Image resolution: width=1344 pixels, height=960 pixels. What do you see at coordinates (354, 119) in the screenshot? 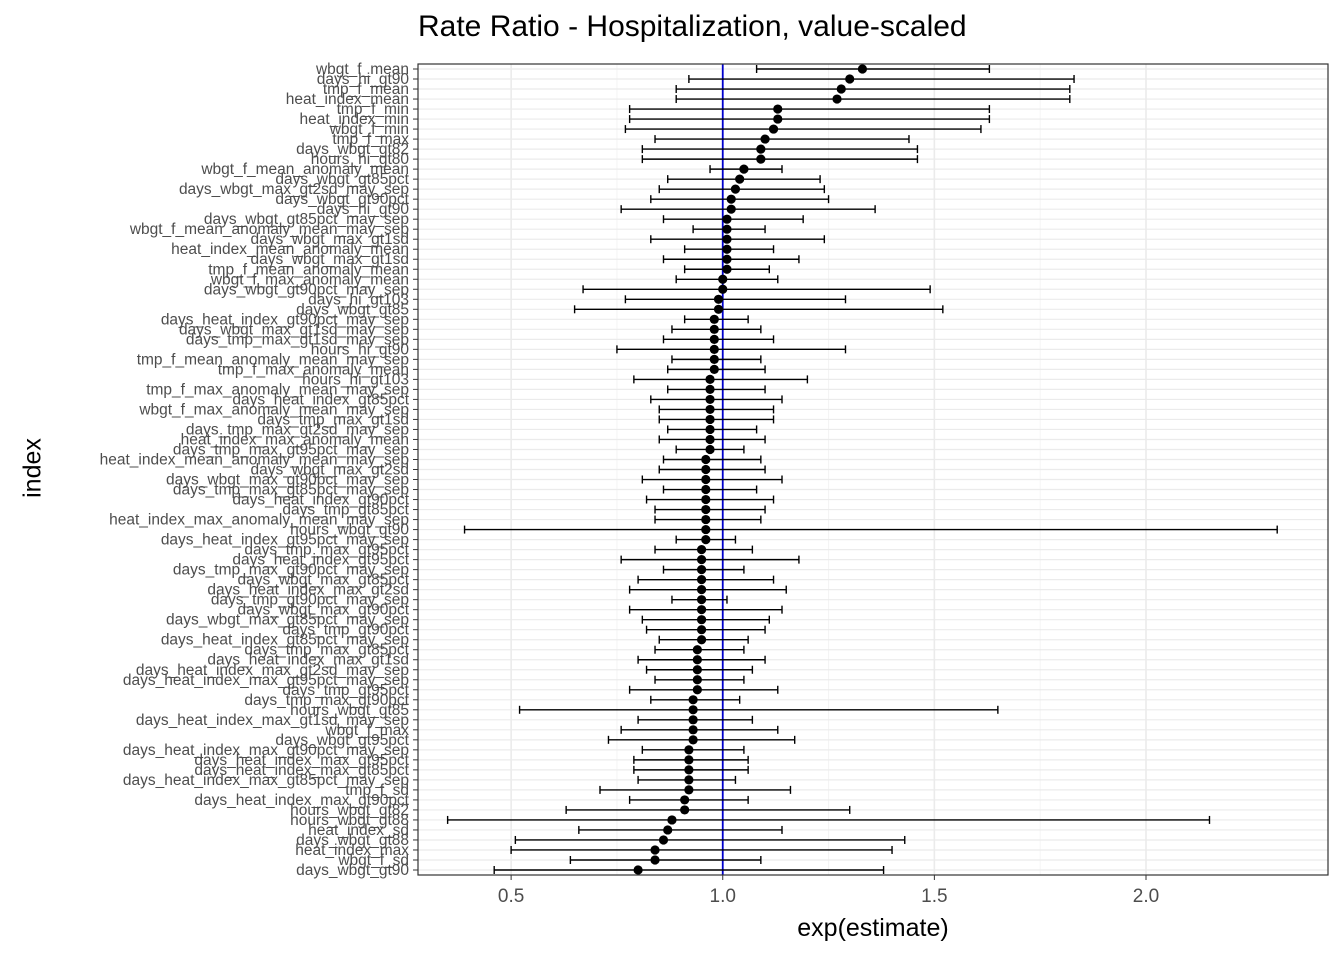
I see `y-tick-label: heat_index_min` at bounding box center [354, 119].